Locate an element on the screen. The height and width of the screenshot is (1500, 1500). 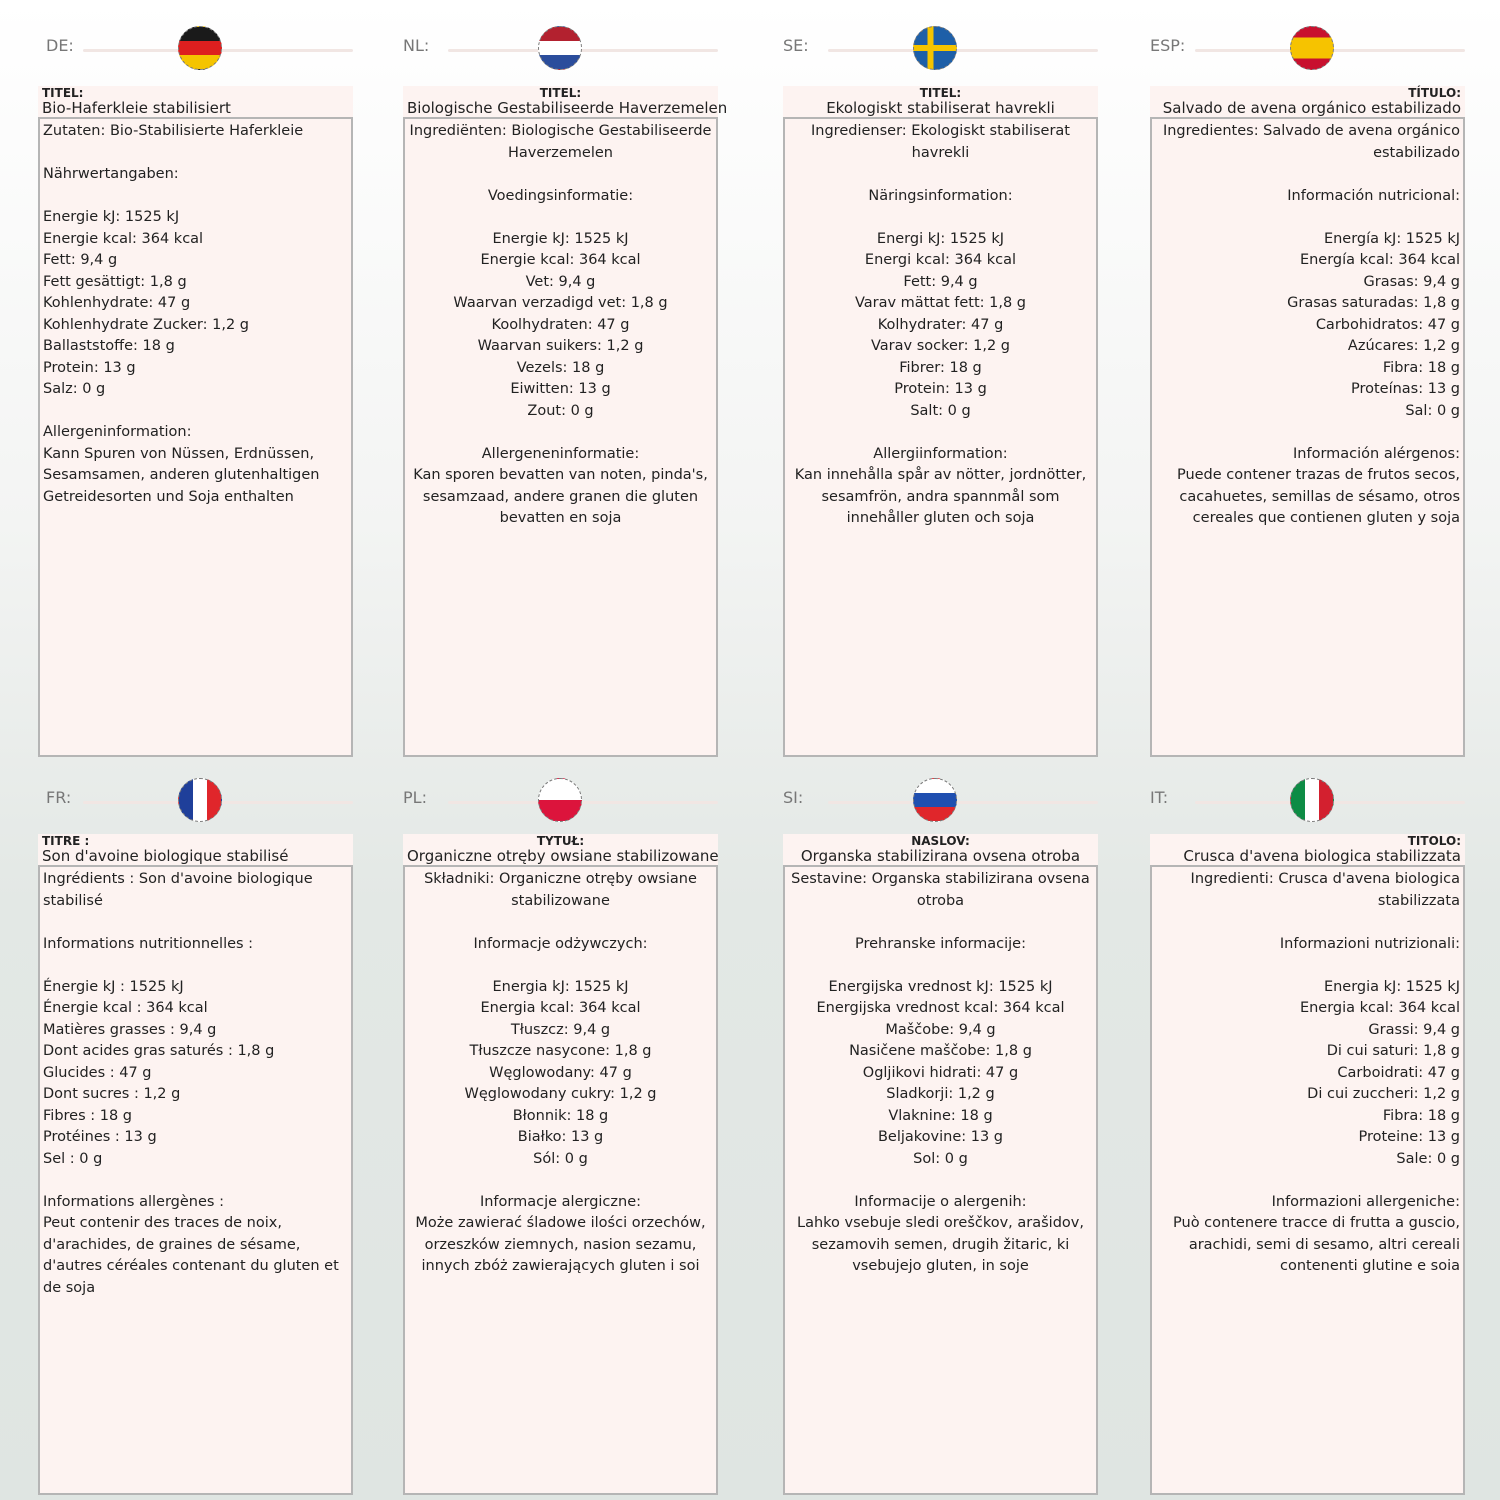
info-line: sesamzaad, andere granen die gluten is located at coordinates (560, 496).